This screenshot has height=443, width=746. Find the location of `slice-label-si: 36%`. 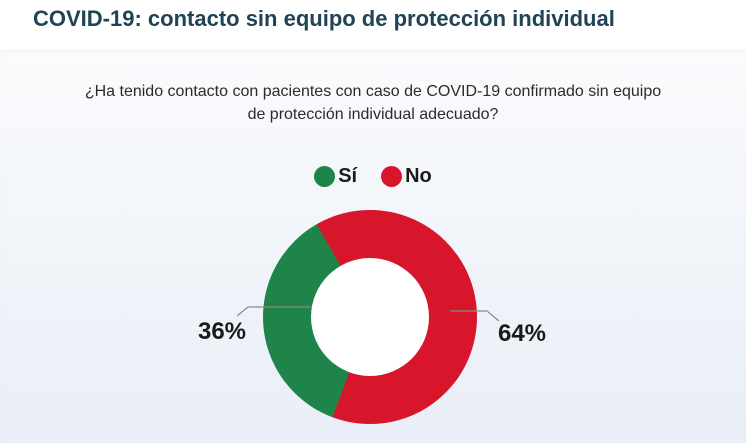

slice-label-si: 36% is located at coordinates (222, 331).